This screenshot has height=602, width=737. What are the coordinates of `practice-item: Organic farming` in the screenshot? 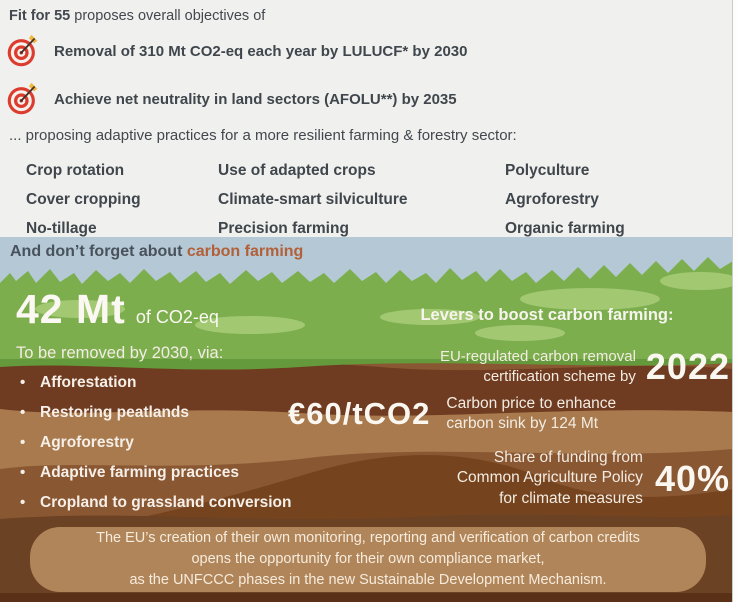 It's located at (565, 228).